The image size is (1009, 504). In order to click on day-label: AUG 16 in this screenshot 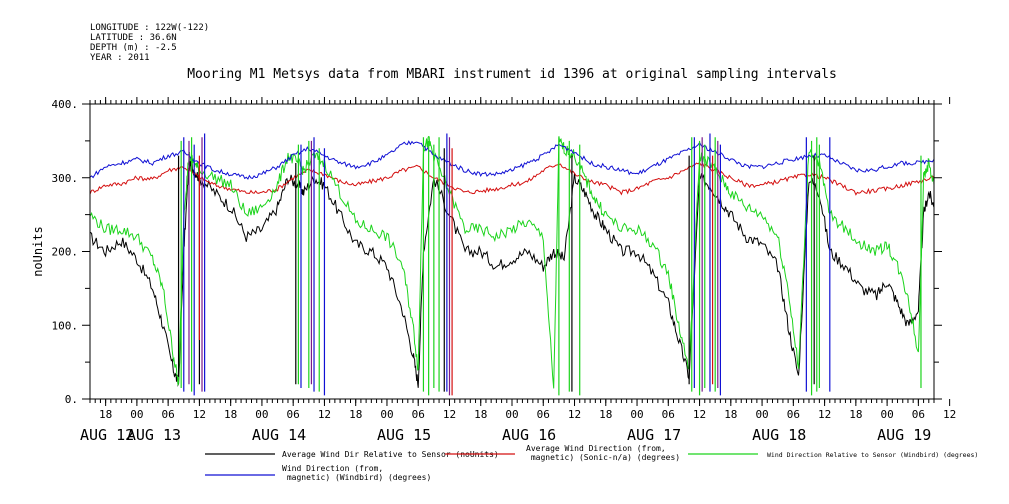, I will do `click(529, 435)`.